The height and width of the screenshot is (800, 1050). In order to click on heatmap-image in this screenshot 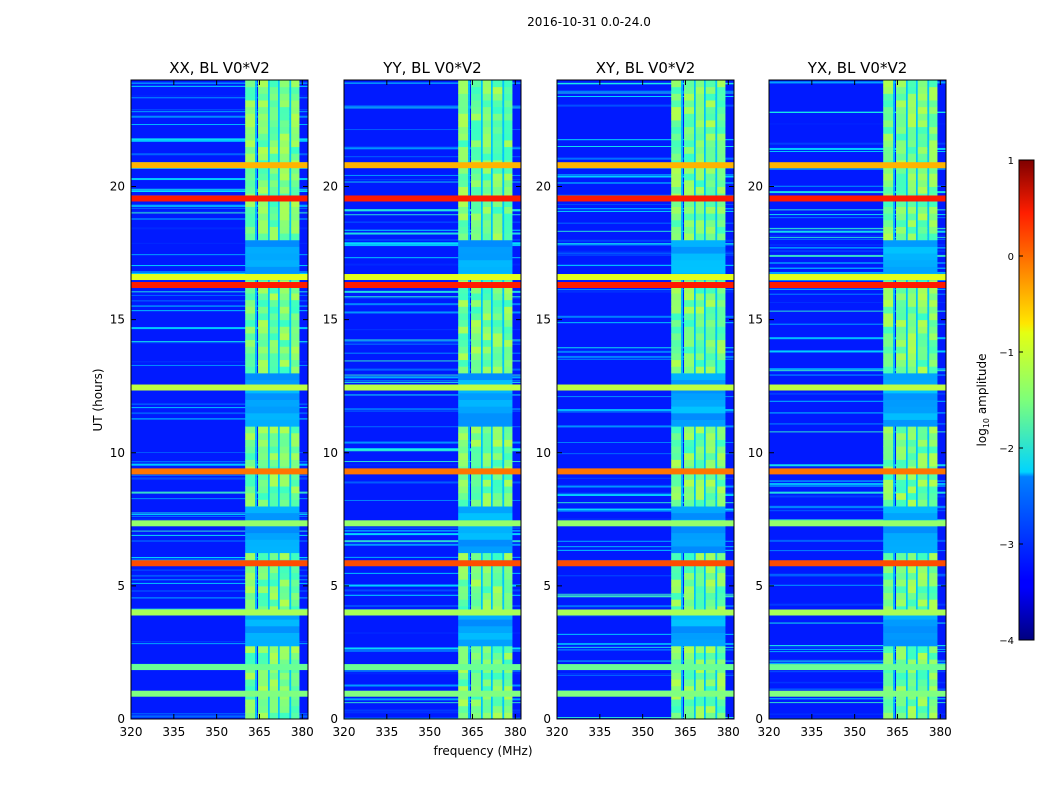, I will do `click(219, 399)`.